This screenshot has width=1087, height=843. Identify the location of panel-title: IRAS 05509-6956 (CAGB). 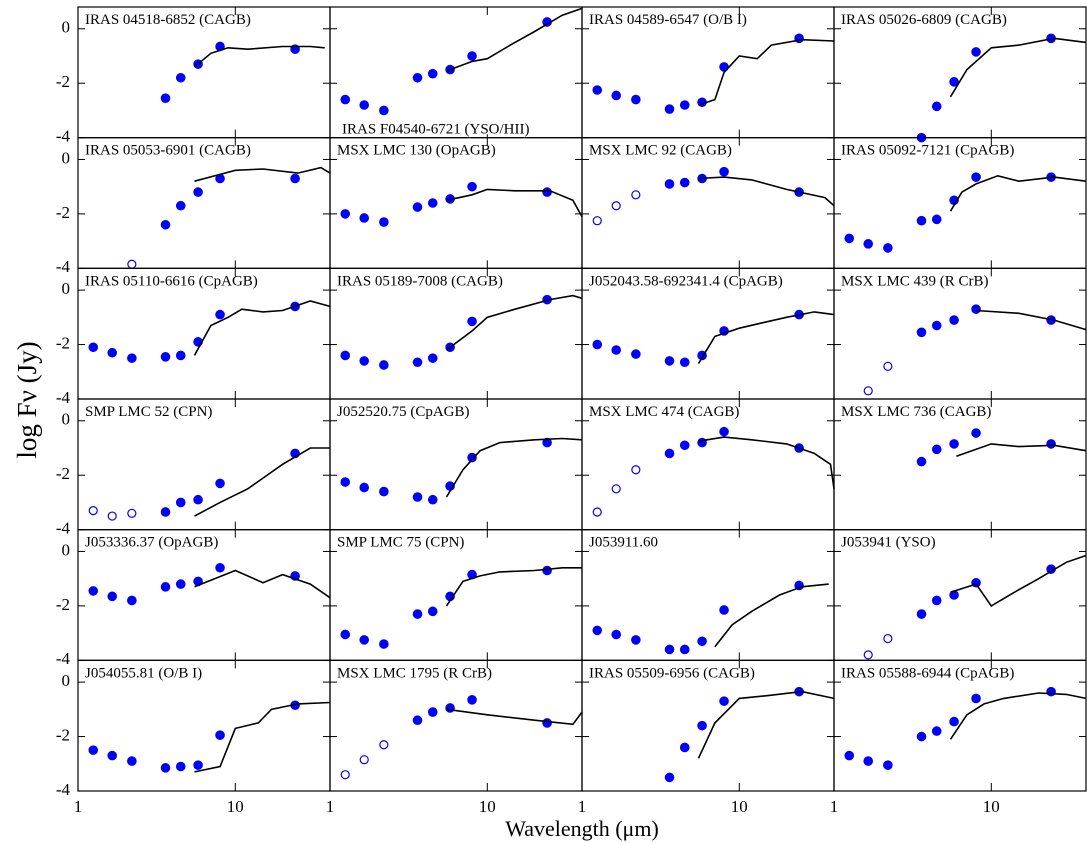
(672, 673).